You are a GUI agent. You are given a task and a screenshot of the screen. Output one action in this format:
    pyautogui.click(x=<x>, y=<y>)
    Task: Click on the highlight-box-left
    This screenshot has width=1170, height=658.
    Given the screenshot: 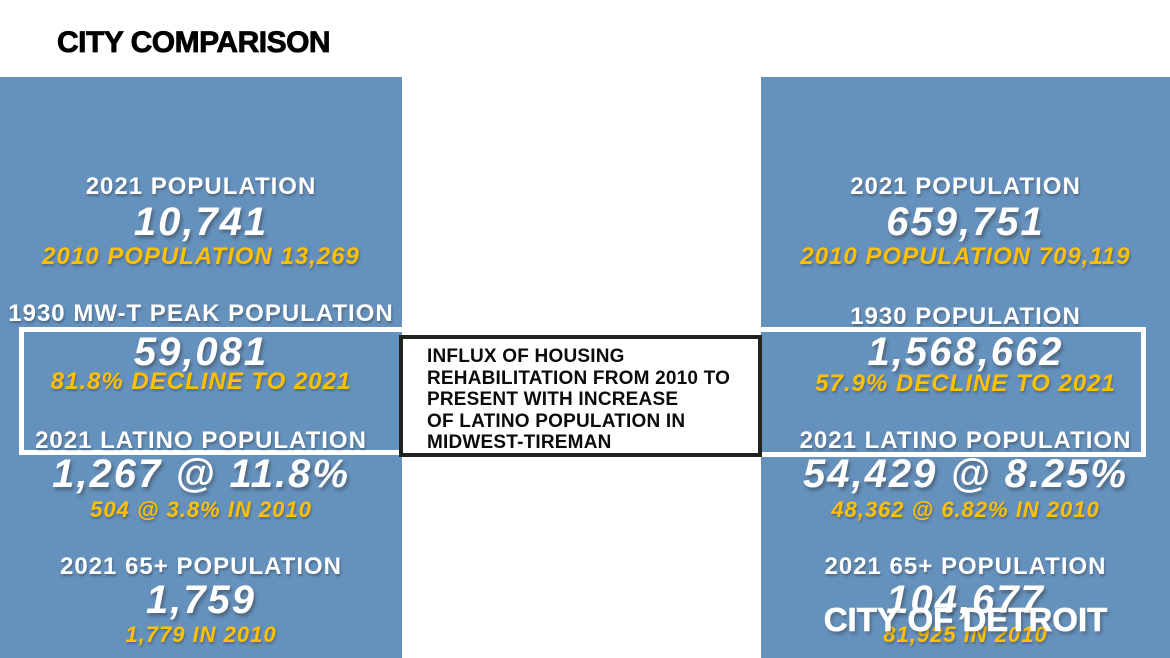 What is the action you would take?
    pyautogui.click(x=210, y=391)
    